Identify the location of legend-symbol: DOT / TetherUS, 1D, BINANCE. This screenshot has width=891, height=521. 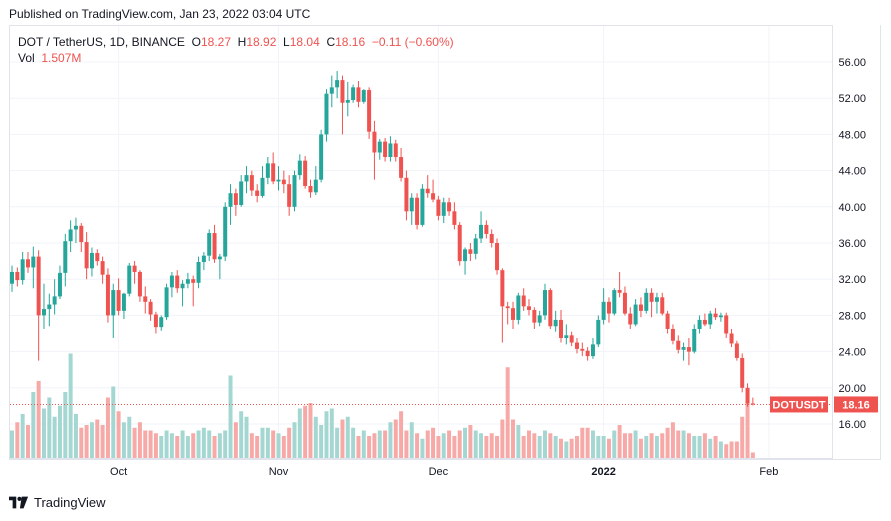
(101, 42).